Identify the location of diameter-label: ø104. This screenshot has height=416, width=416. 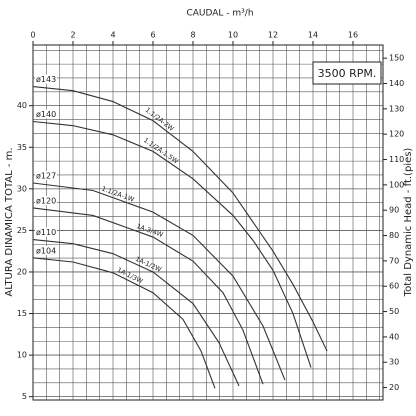
(46, 250).